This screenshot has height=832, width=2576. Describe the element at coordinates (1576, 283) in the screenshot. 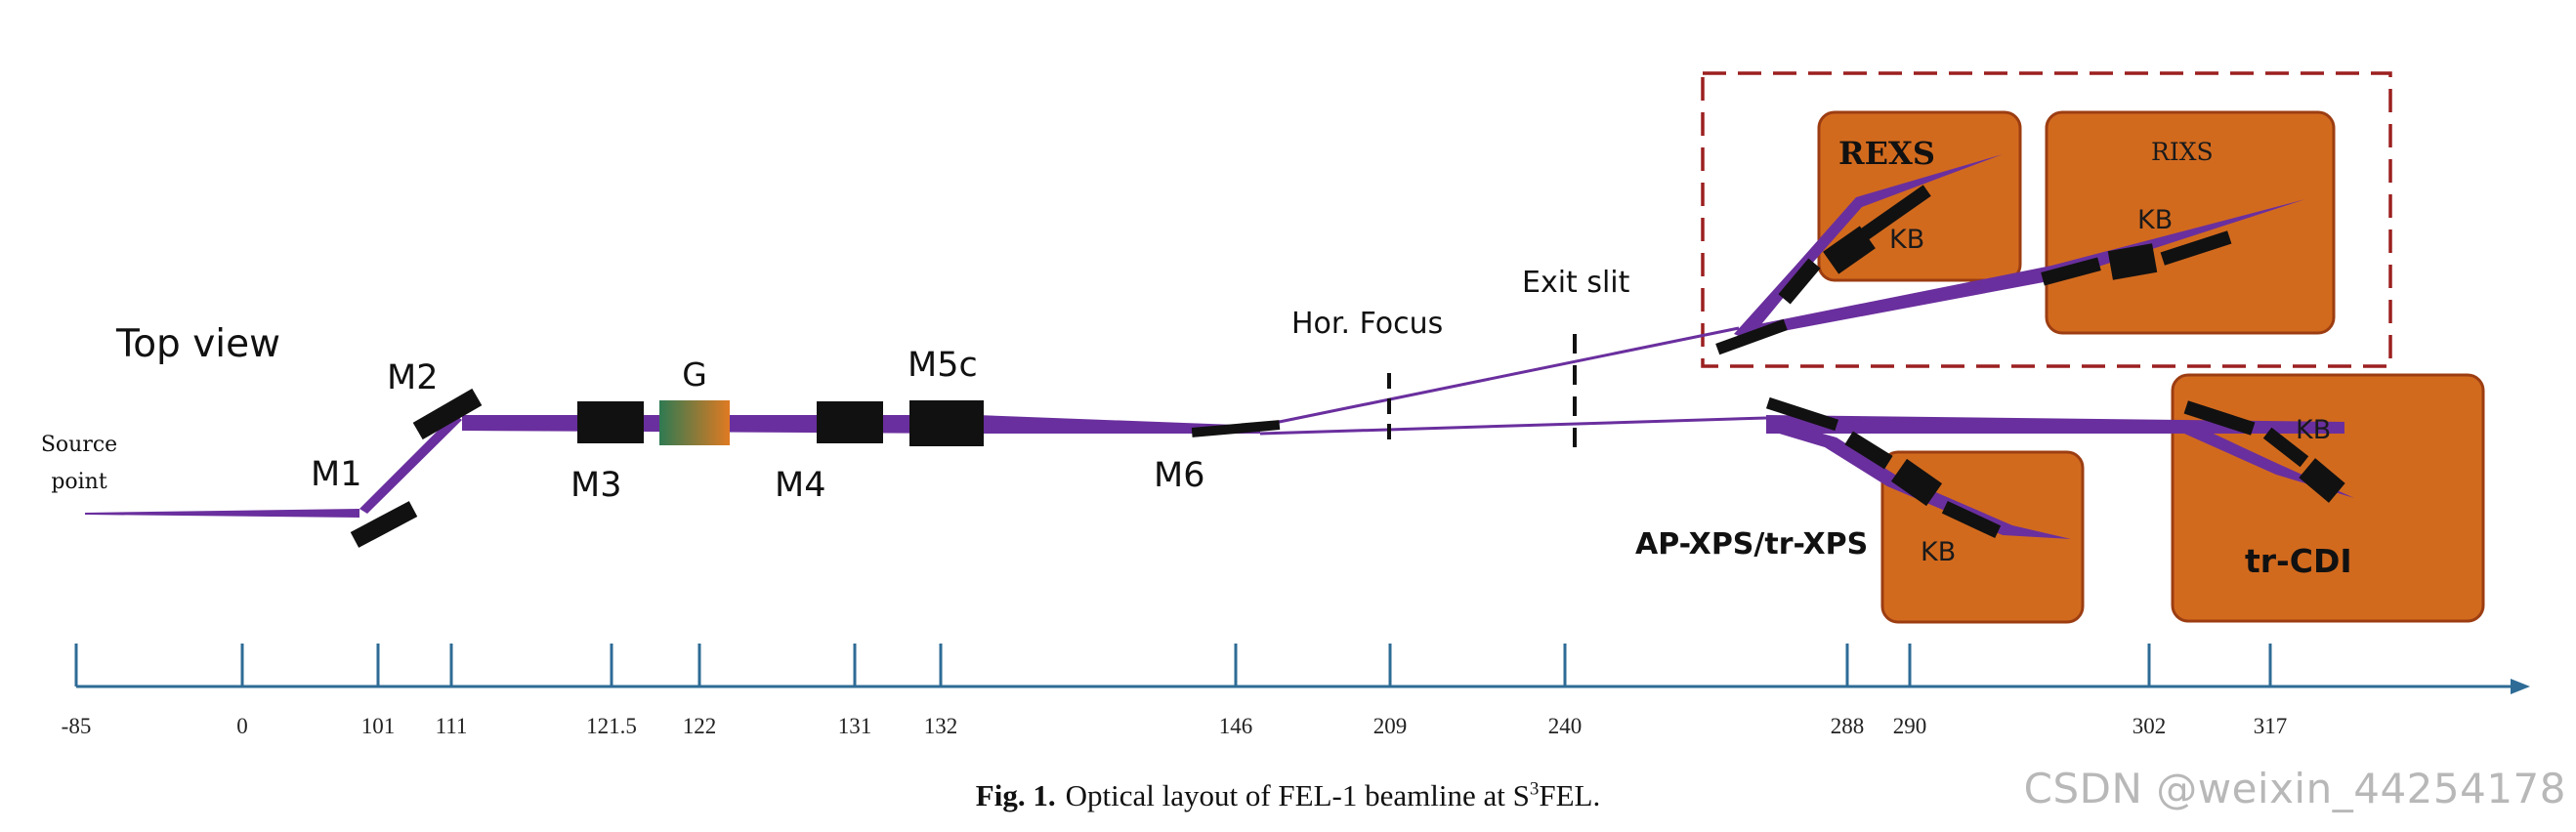

I see `exit-slit-label: Exit slit` at that location.